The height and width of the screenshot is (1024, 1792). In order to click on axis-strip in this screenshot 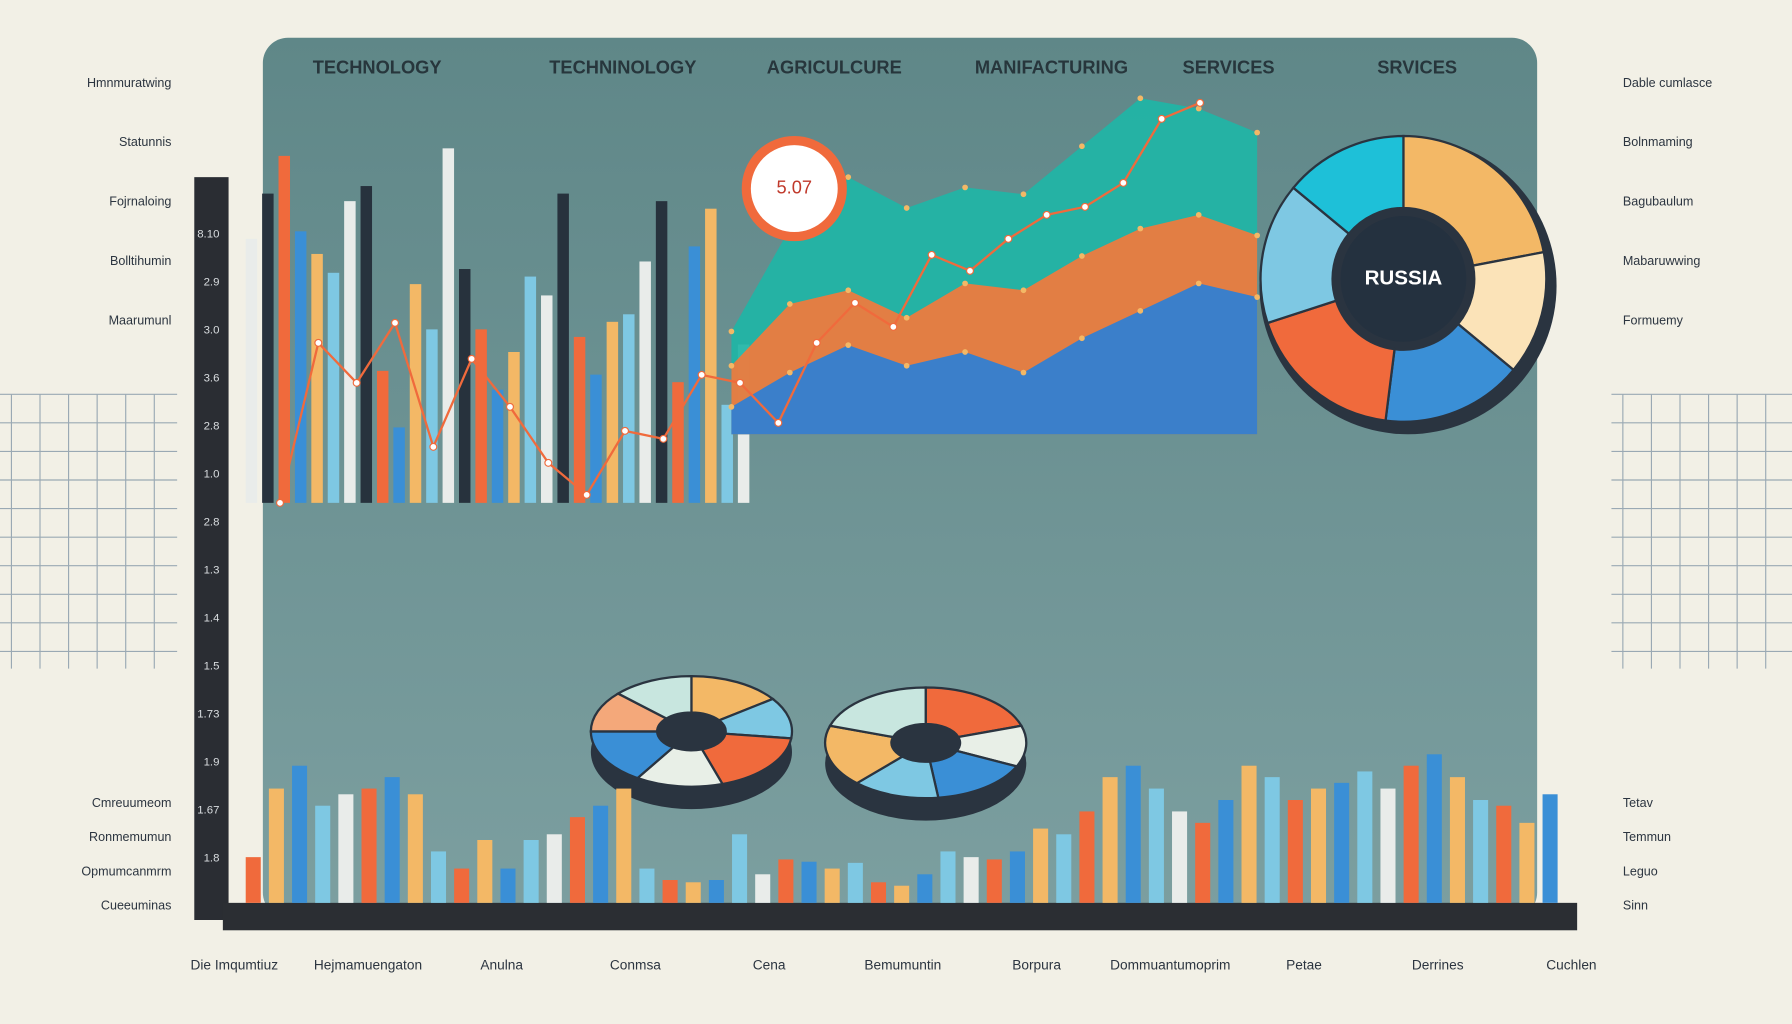, I will do `click(211, 549)`.